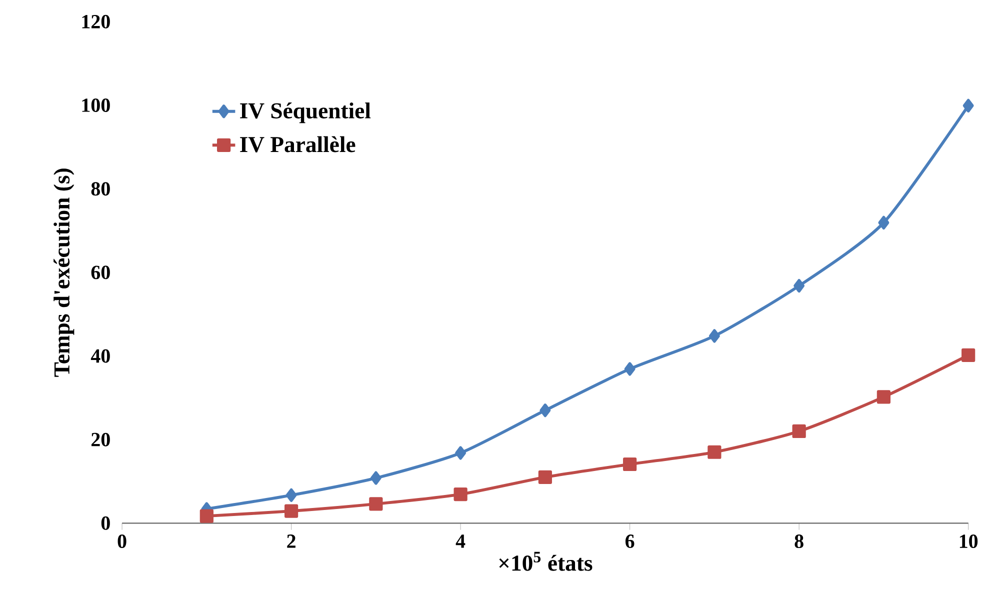 The image size is (987, 608). What do you see at coordinates (100, 273) in the screenshot?
I see `y-tick-label: 60` at bounding box center [100, 273].